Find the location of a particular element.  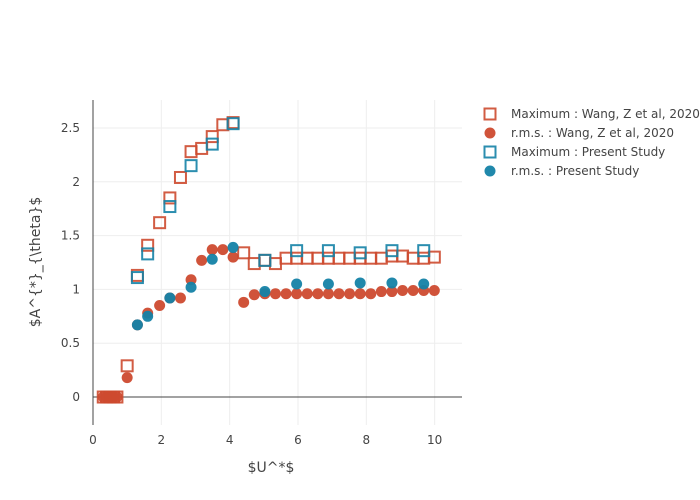

x-tick-label: 6 is located at coordinates (298, 440).